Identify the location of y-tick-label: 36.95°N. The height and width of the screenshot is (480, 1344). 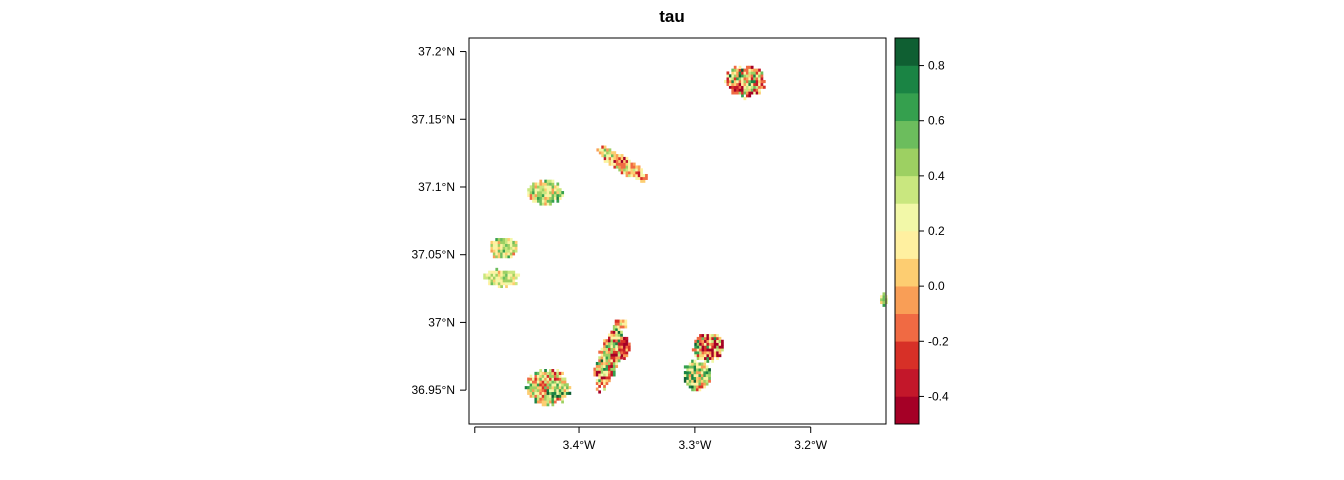
(434, 390).